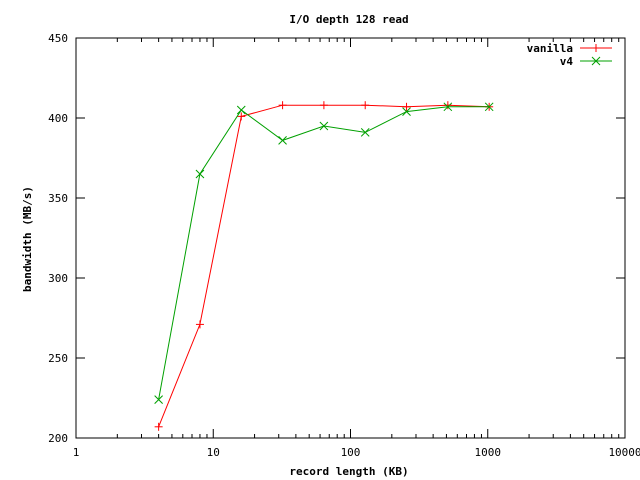 This screenshot has height=480, width=640. I want to click on legend-label-v4: v4, so click(567, 61).